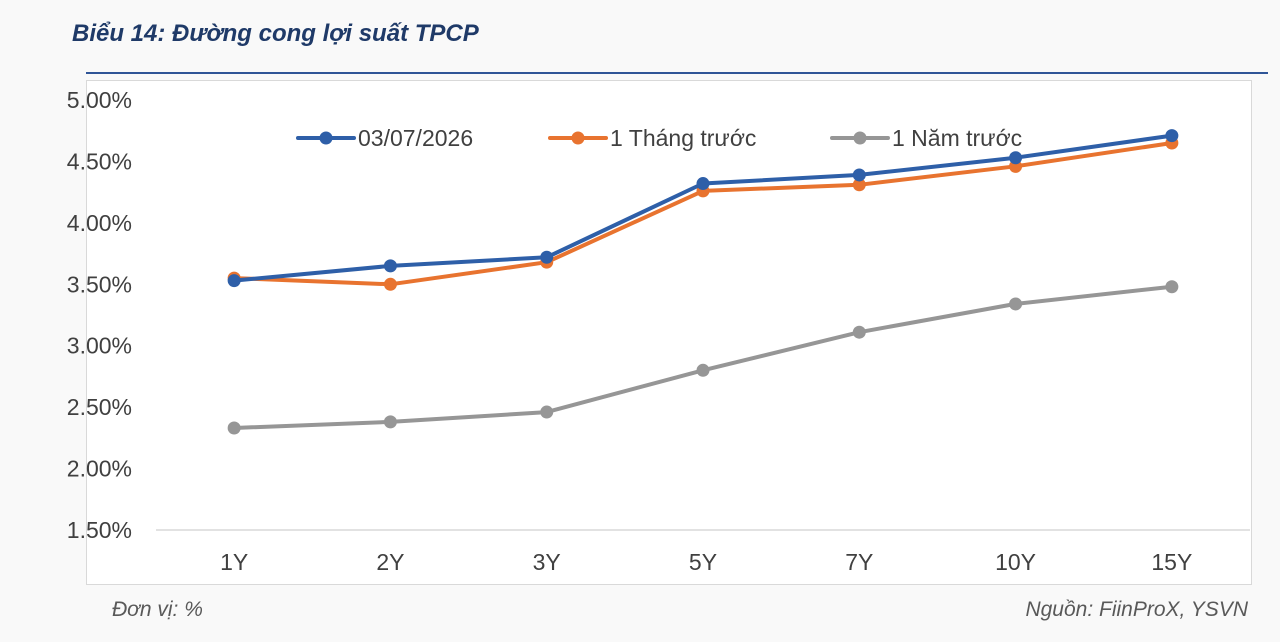  What do you see at coordinates (99, 530) in the screenshot?
I see `y-tick-label: 1.50%` at bounding box center [99, 530].